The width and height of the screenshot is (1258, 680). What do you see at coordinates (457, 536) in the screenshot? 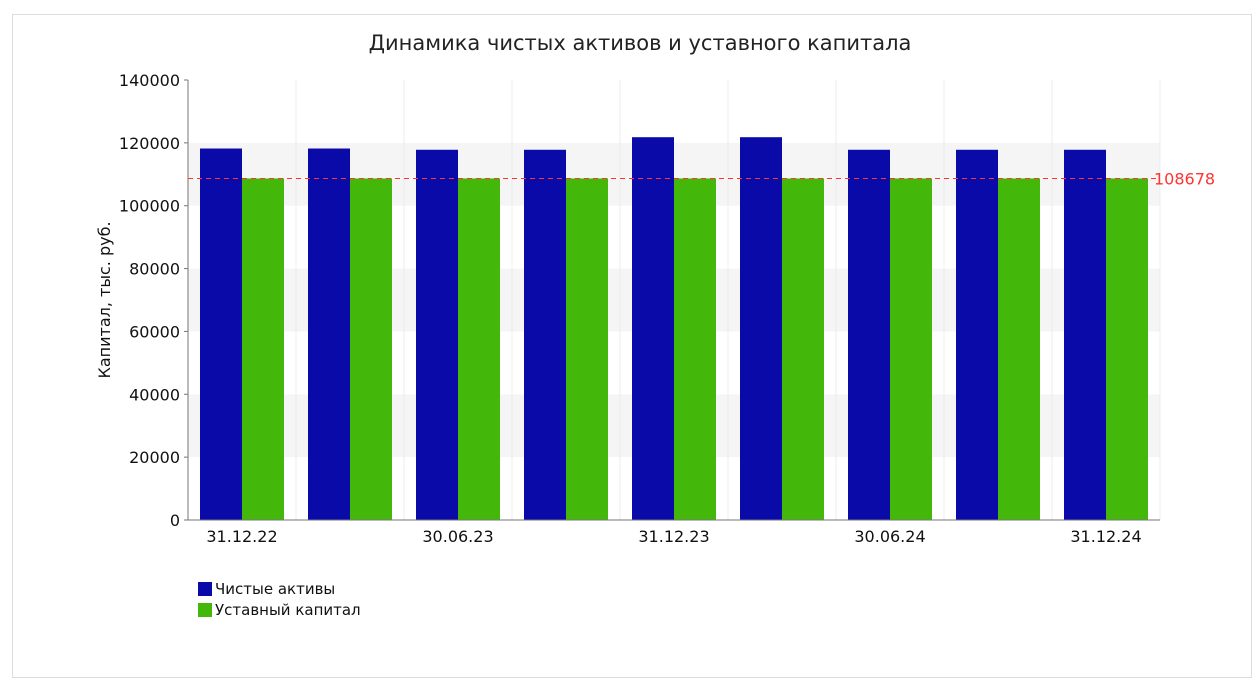
I see `x-tick-label: 30.06.23` at bounding box center [457, 536].